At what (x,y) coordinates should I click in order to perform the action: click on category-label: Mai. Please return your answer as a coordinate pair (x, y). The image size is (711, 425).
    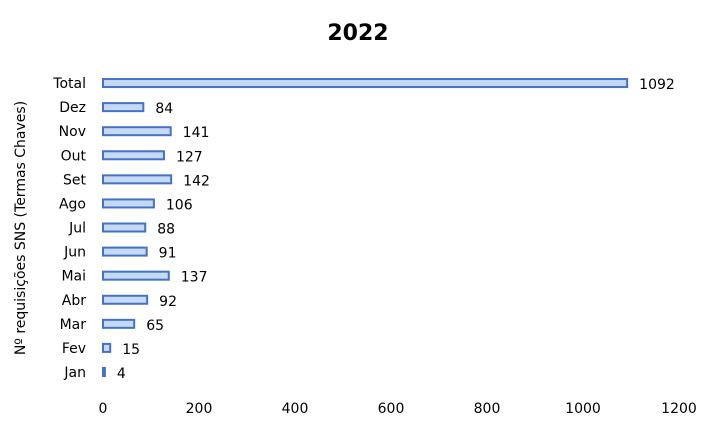
    Looking at the image, I should click on (73, 277).